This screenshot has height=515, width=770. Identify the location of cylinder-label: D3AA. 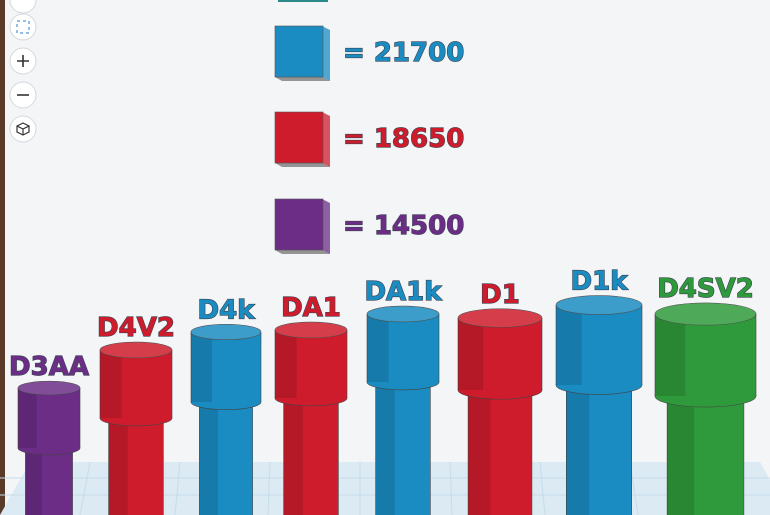
(49, 367).